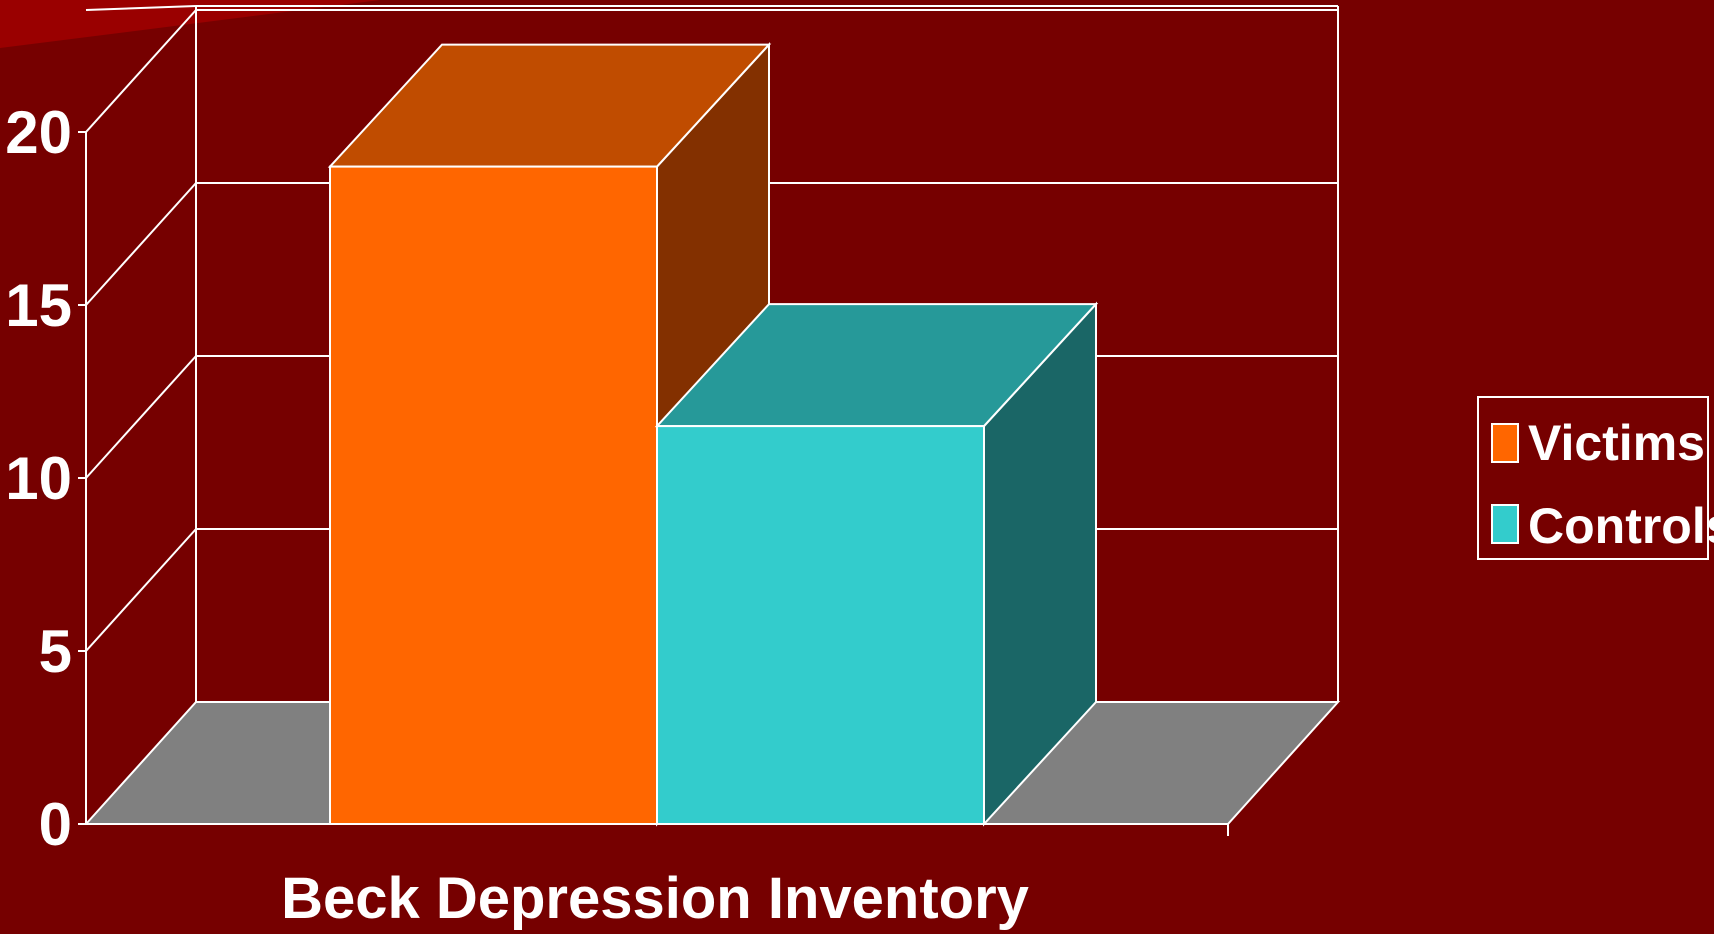 This screenshot has height=934, width=1714. I want to click on bar-front-controls, so click(820, 625).